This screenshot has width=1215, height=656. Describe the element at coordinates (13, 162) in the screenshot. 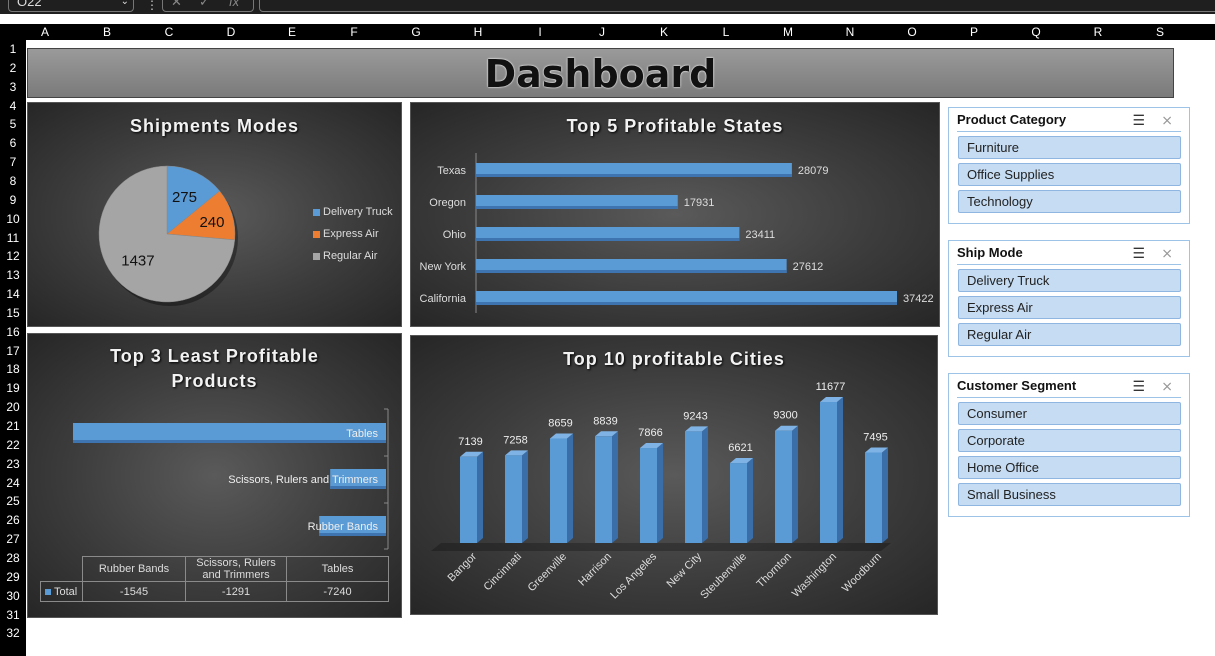

I see `row-header-7: 7` at that location.